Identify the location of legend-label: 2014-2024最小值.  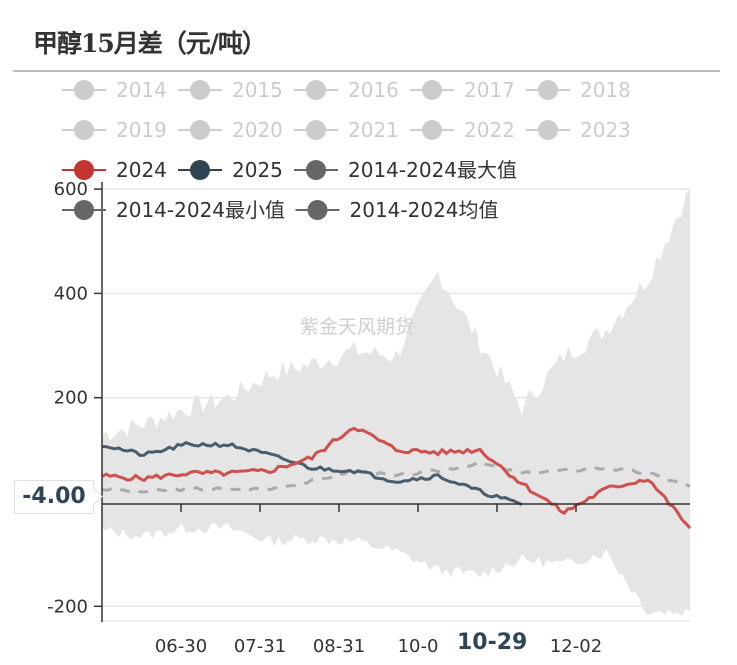
(200, 210).